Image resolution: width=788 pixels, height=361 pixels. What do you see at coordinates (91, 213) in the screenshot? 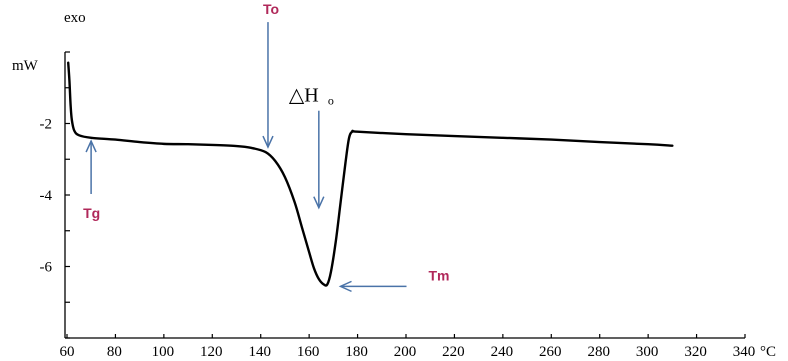
I see `tg-label: Tg` at bounding box center [91, 213].